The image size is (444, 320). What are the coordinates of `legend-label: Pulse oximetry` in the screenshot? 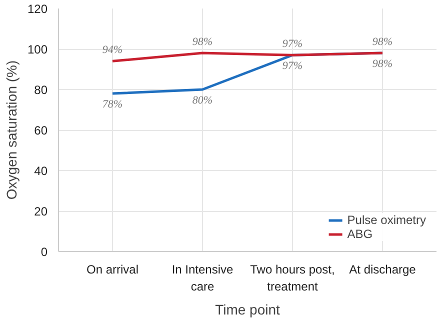 It's located at (386, 220).